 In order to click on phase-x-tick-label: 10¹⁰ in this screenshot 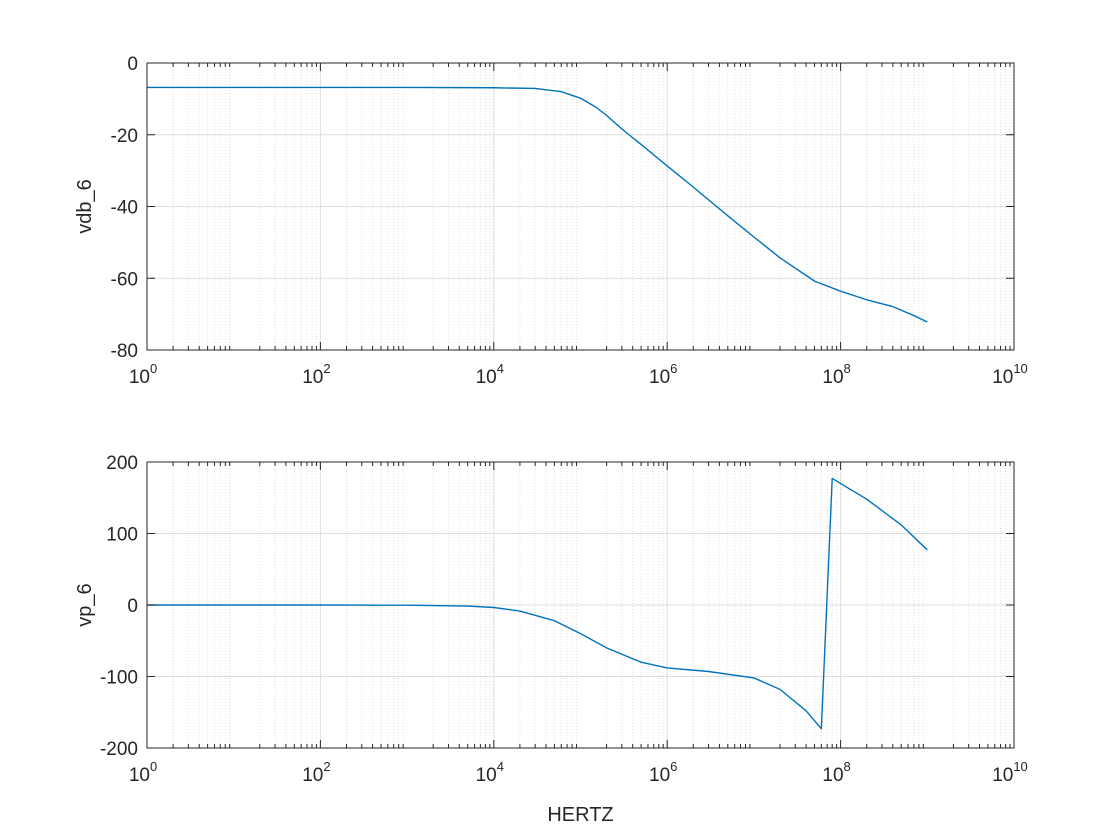, I will do `click(1010, 772)`.